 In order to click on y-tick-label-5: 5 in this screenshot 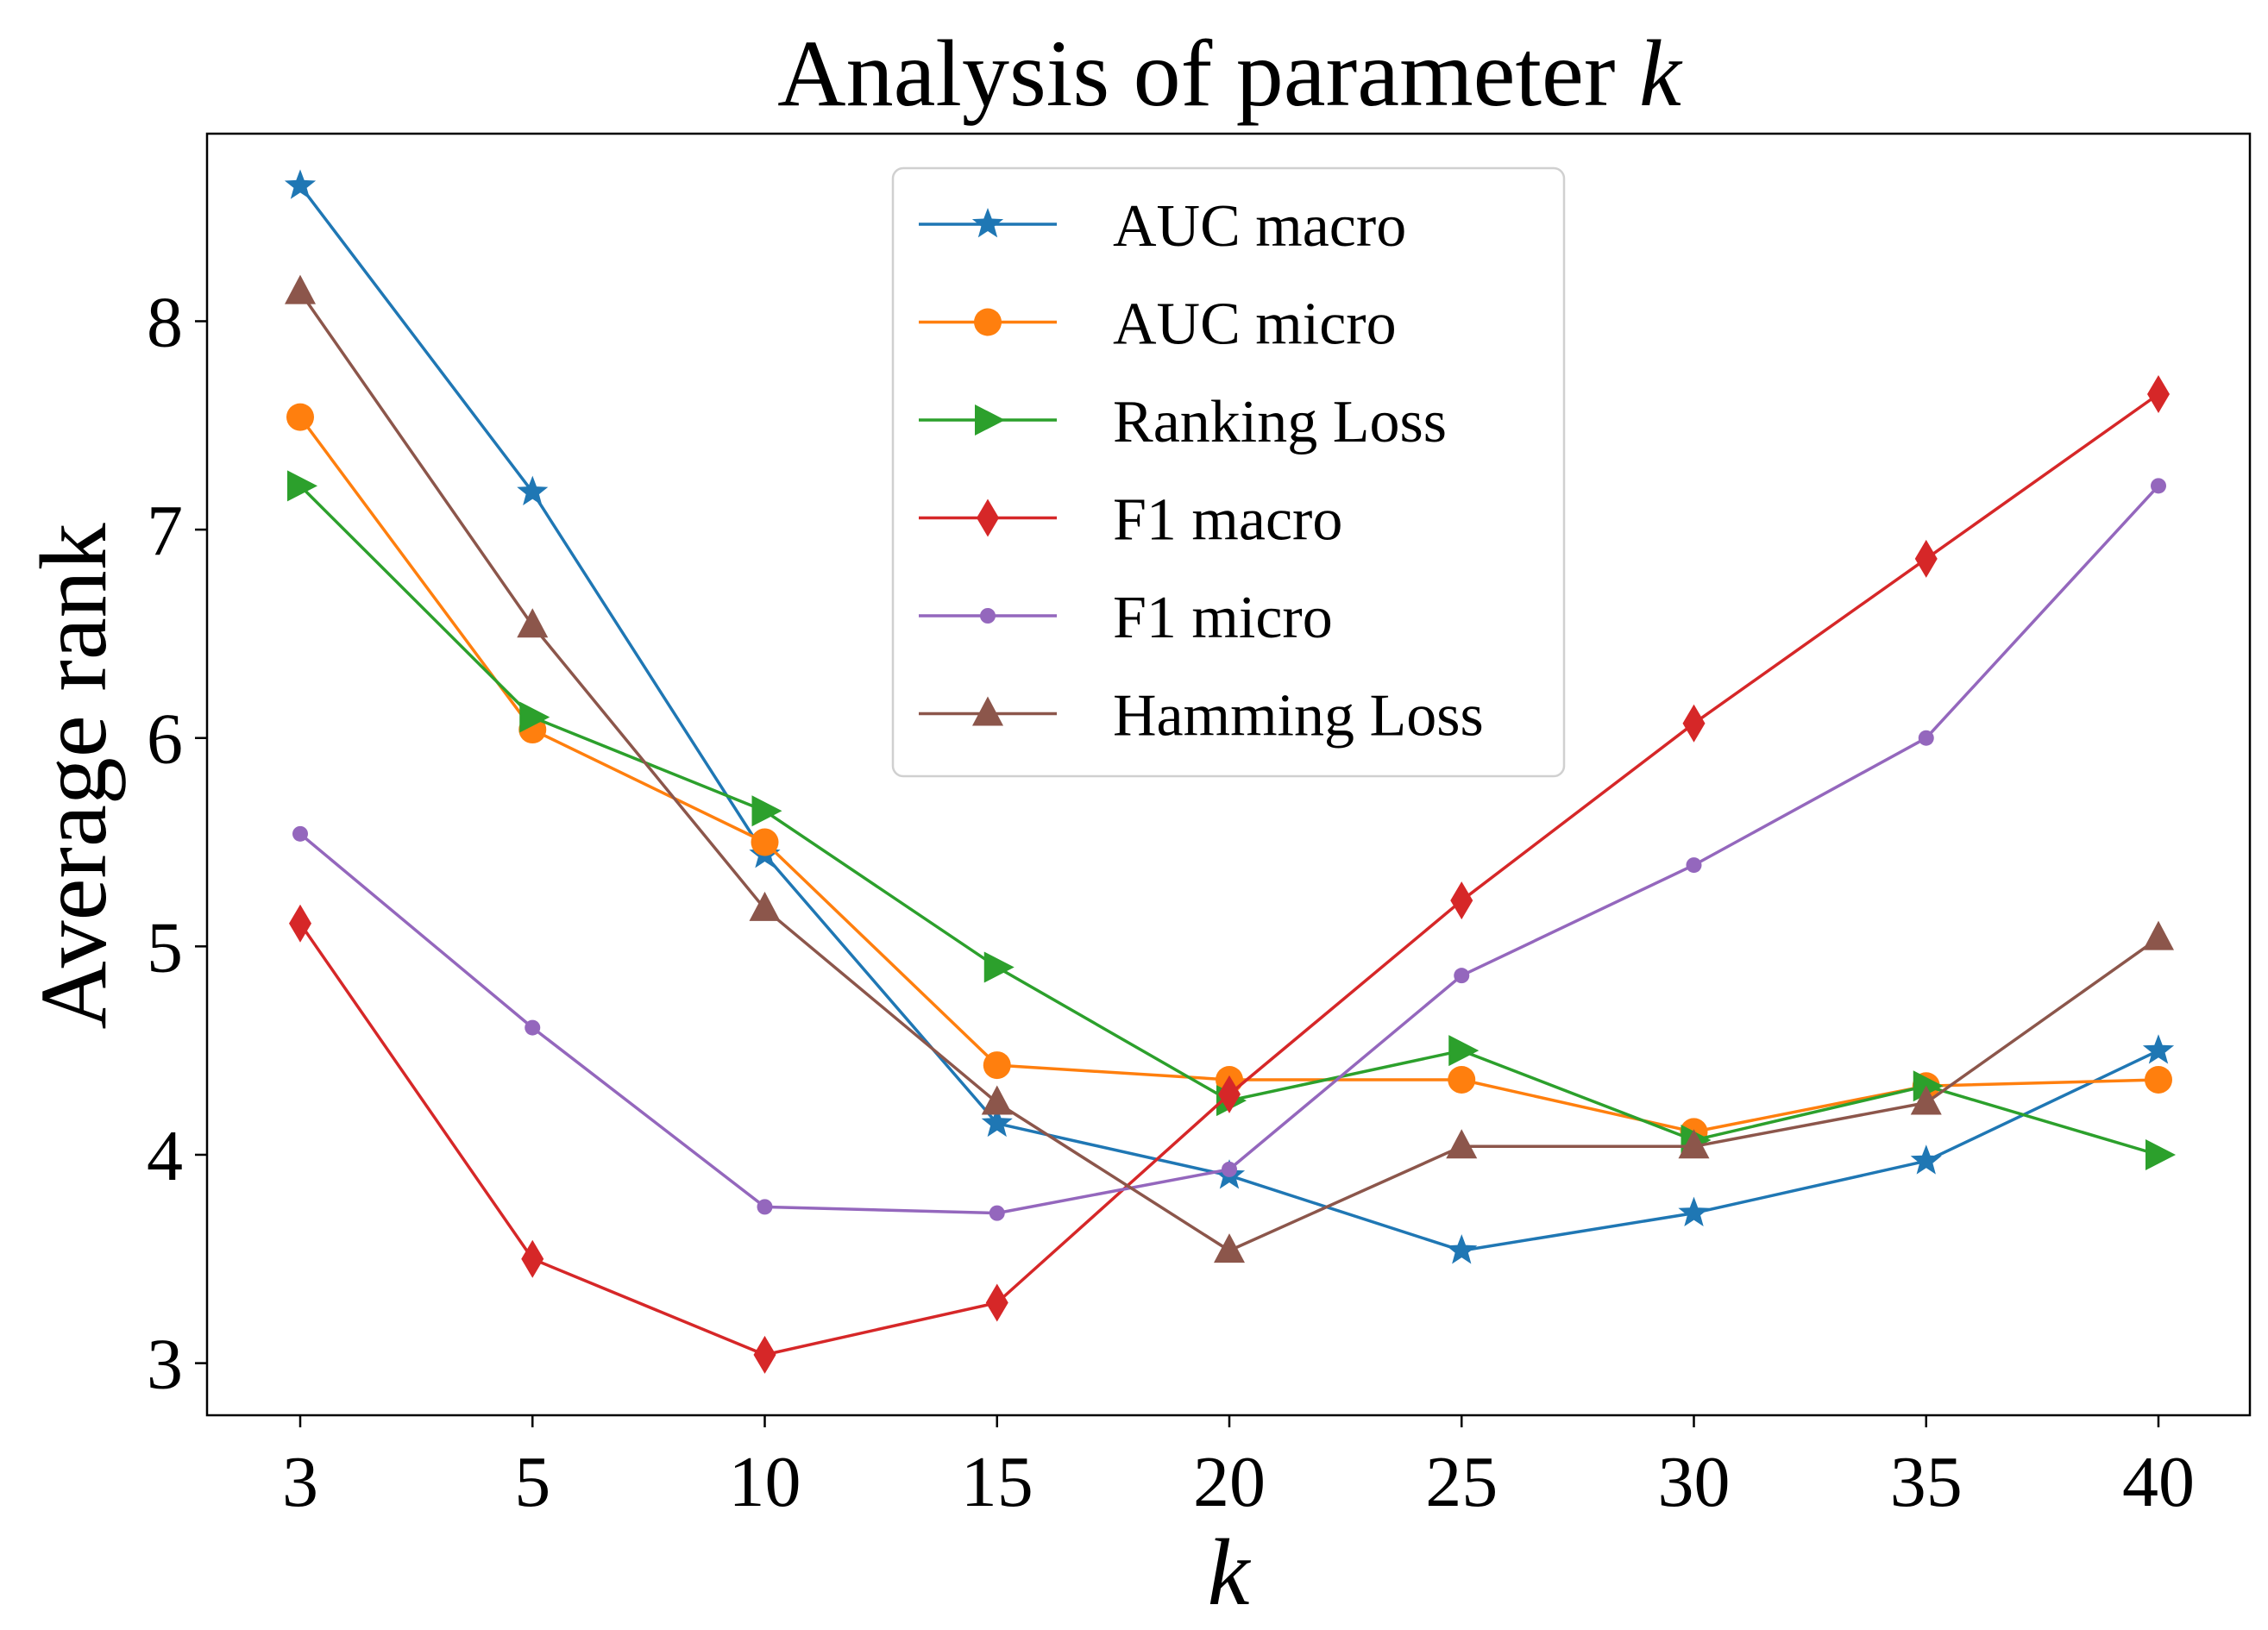, I will do `click(165, 947)`.